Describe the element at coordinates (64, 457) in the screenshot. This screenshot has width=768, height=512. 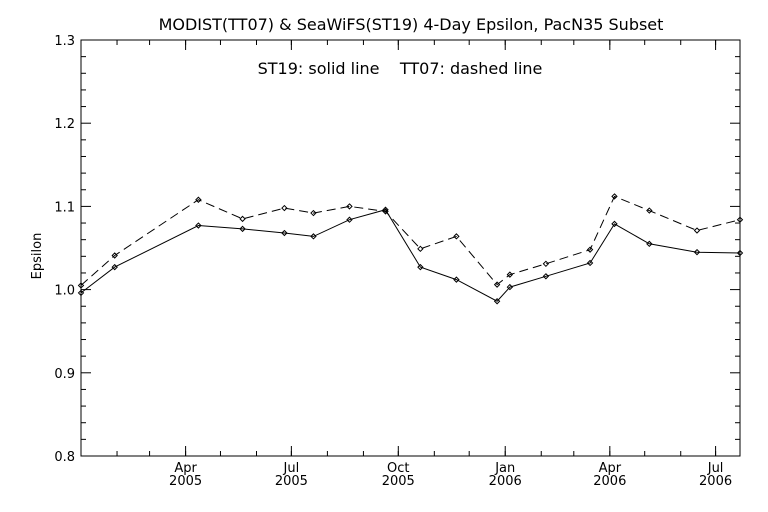
I see `y-tick-label: 0.8` at that location.